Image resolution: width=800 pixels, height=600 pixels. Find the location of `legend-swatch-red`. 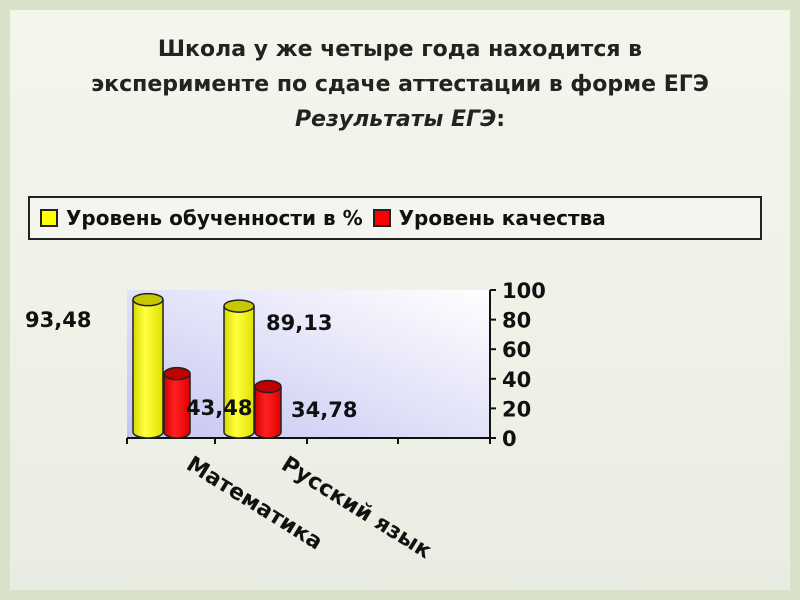

legend-swatch-red is located at coordinates (381, 218).